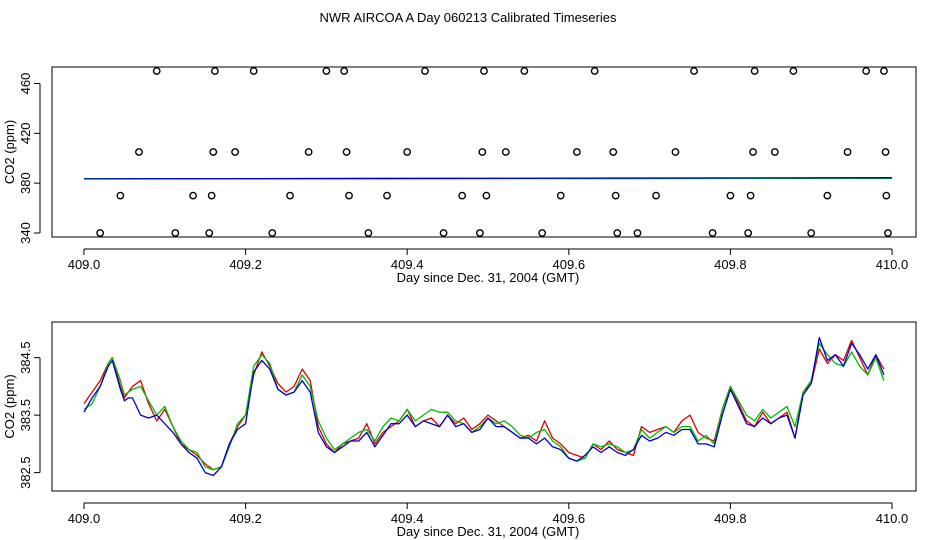 The height and width of the screenshot is (540, 936). Describe the element at coordinates (25, 84) in the screenshot. I see `y-tick-label: 460` at that location.